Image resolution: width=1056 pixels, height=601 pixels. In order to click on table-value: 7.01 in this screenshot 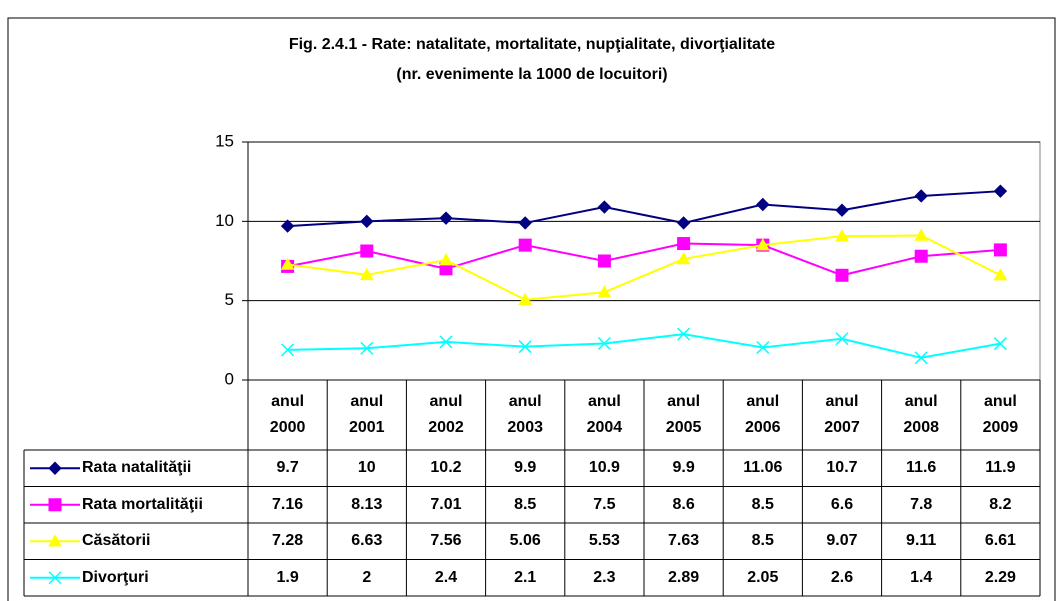, I will do `click(446, 504)`.